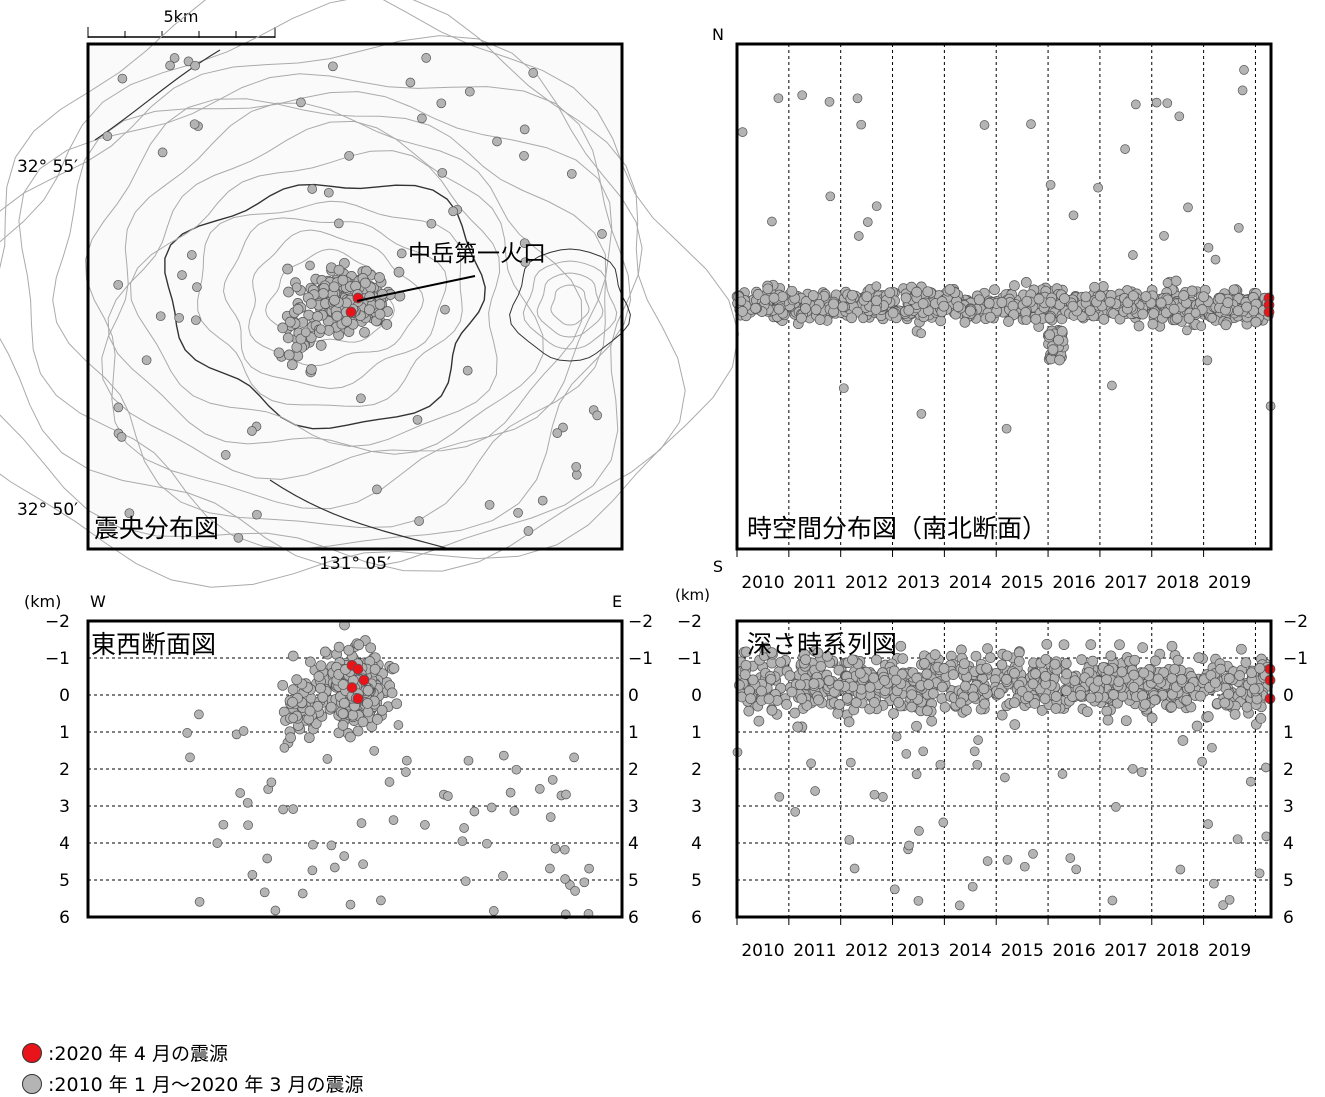  I want to click on ew-depth-label-left: −2, so click(57, 622).